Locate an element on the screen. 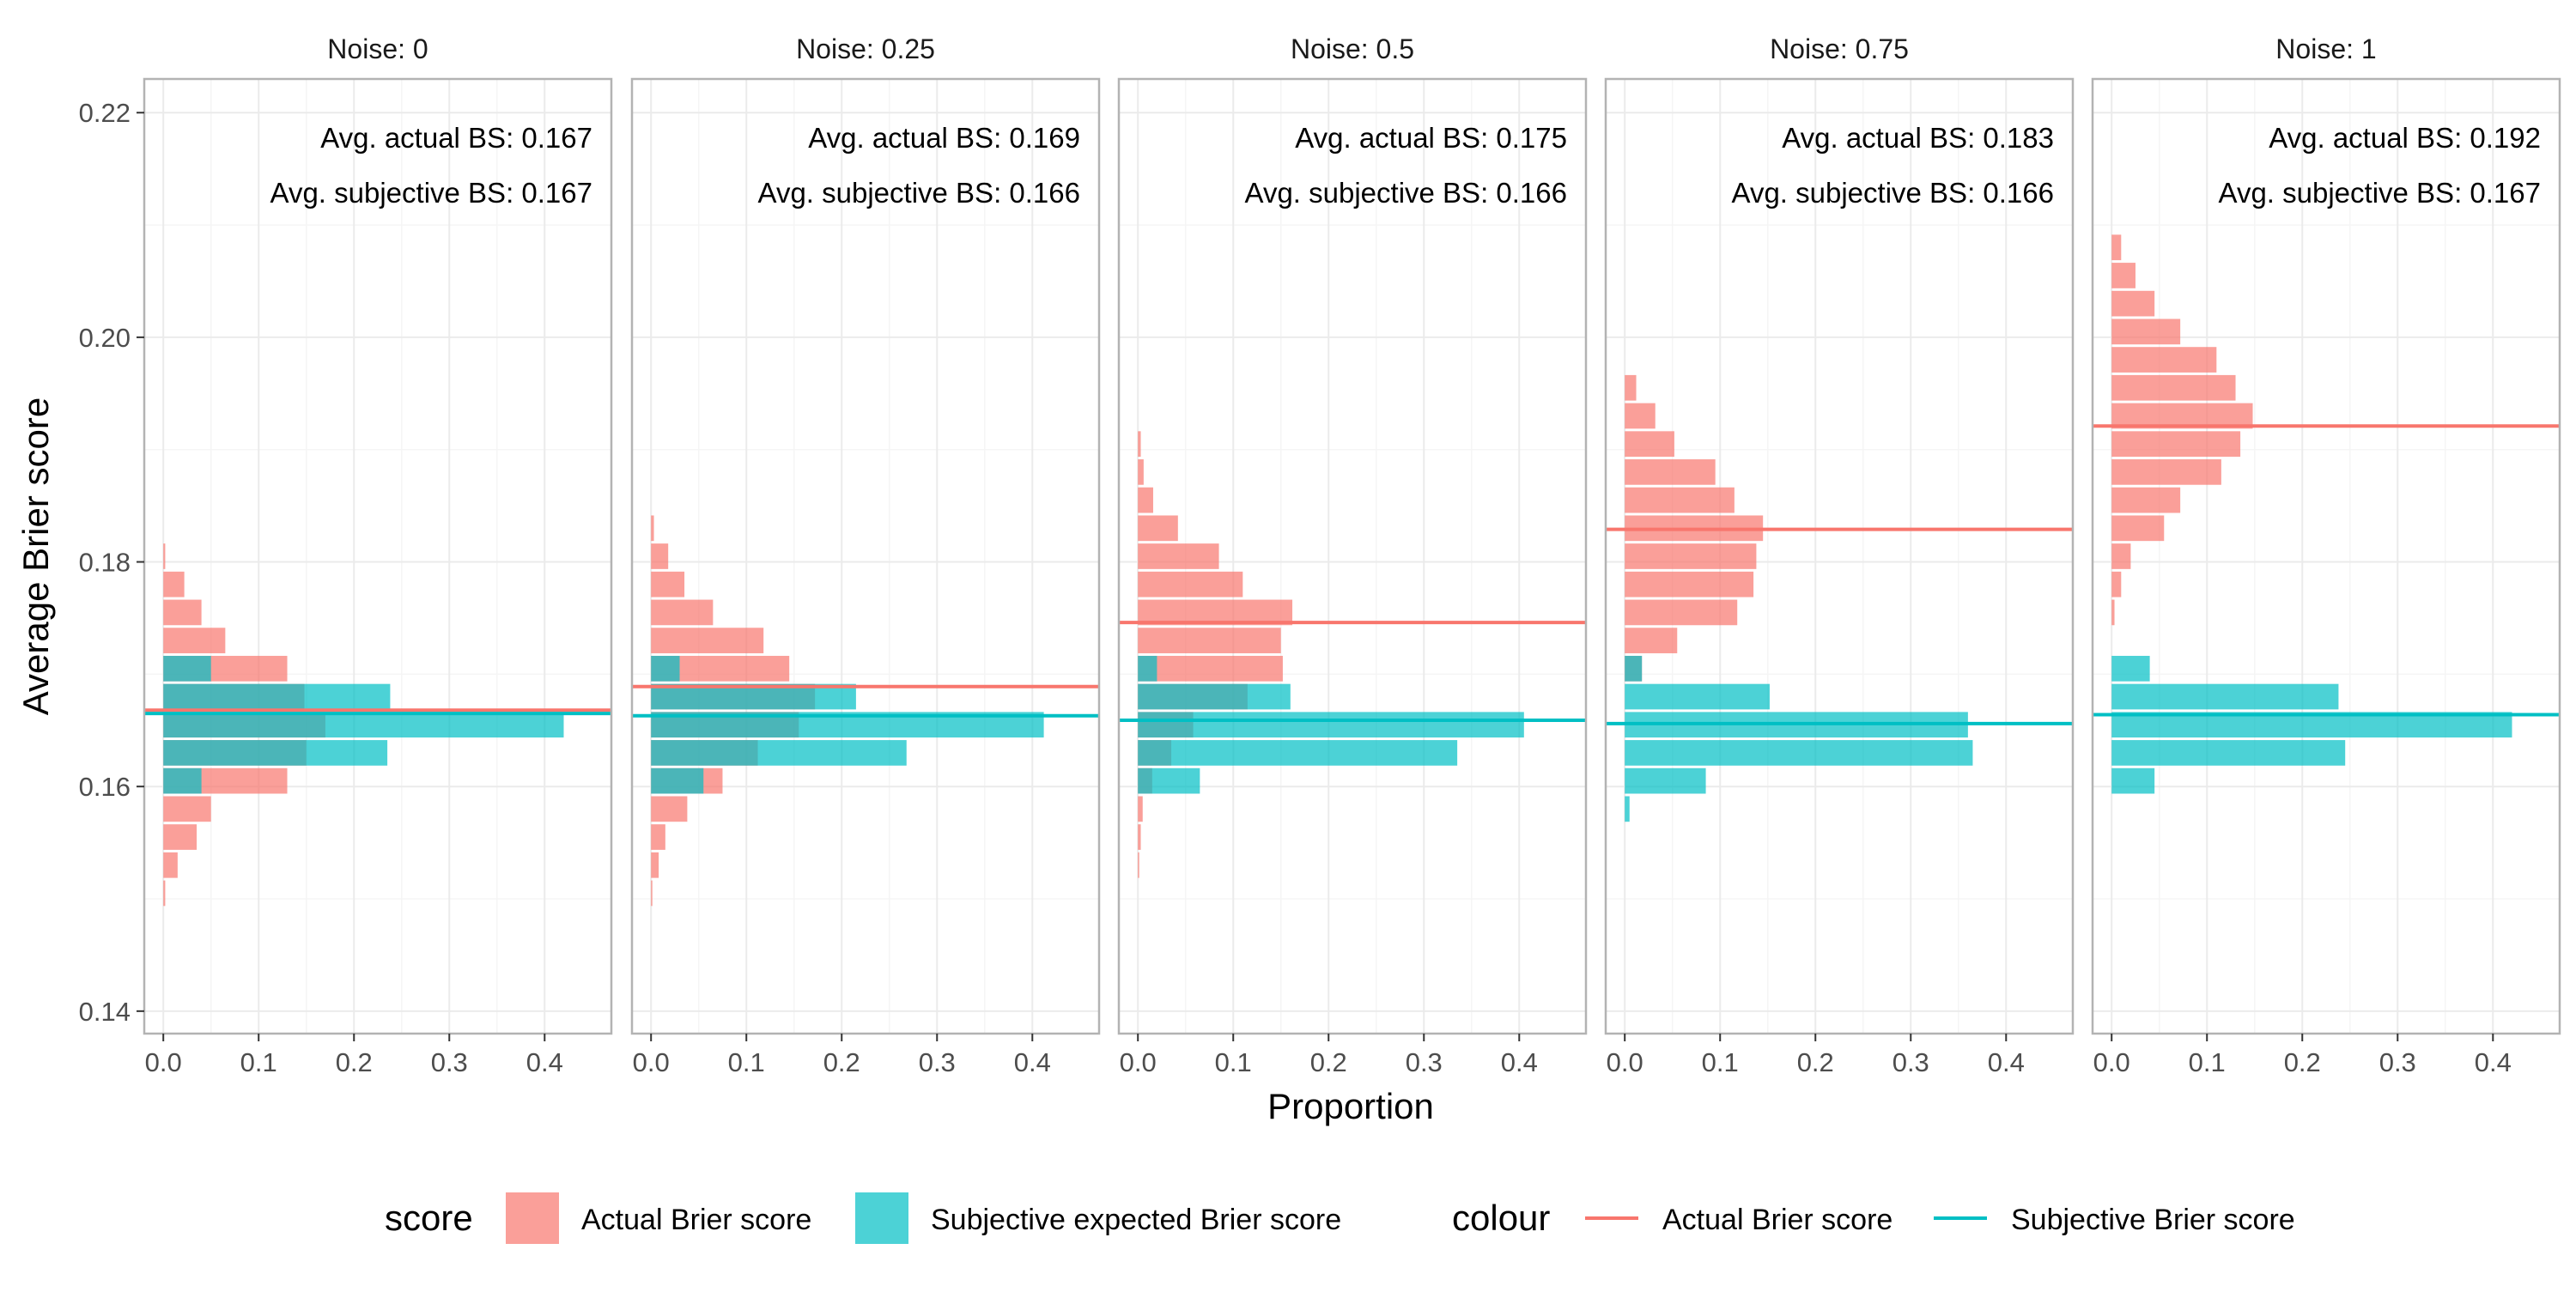 The height and width of the screenshot is (1292, 2576). legend-label-subjective-line: Subjective Brier score is located at coordinates (2153, 1220).